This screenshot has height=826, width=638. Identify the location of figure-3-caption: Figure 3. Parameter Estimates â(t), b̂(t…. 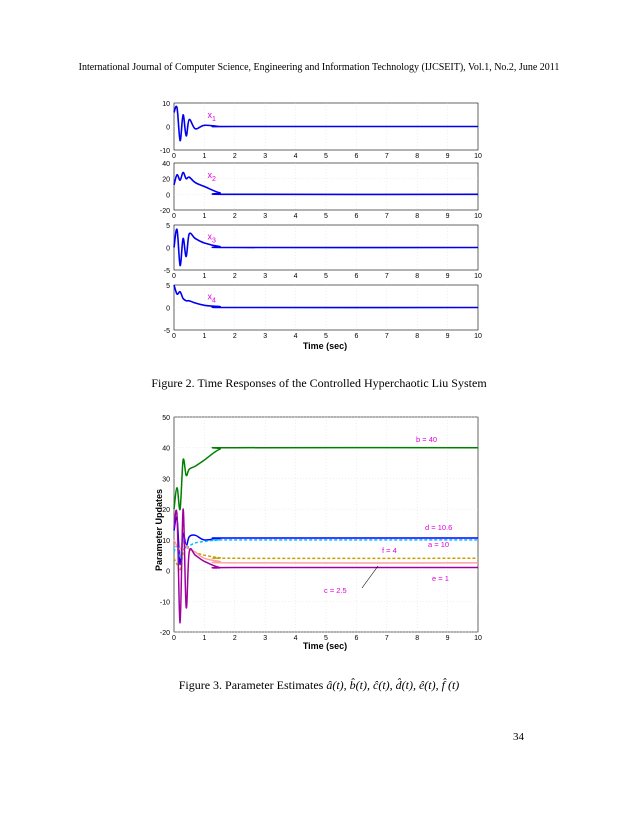
(319, 685).